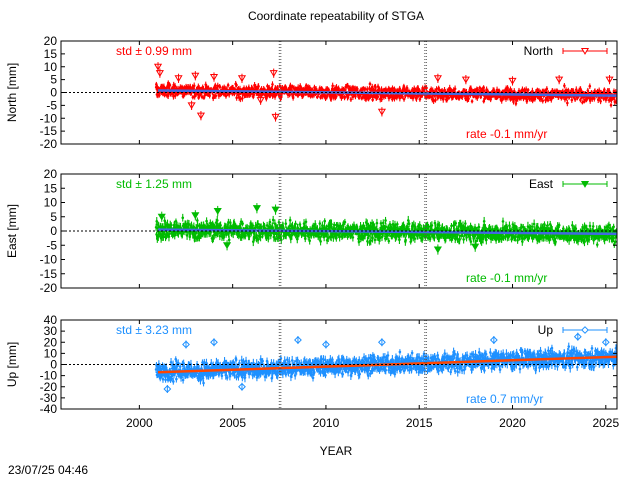 The width and height of the screenshot is (640, 480). What do you see at coordinates (49, 131) in the screenshot?
I see `y-tick-label: -15` at bounding box center [49, 131].